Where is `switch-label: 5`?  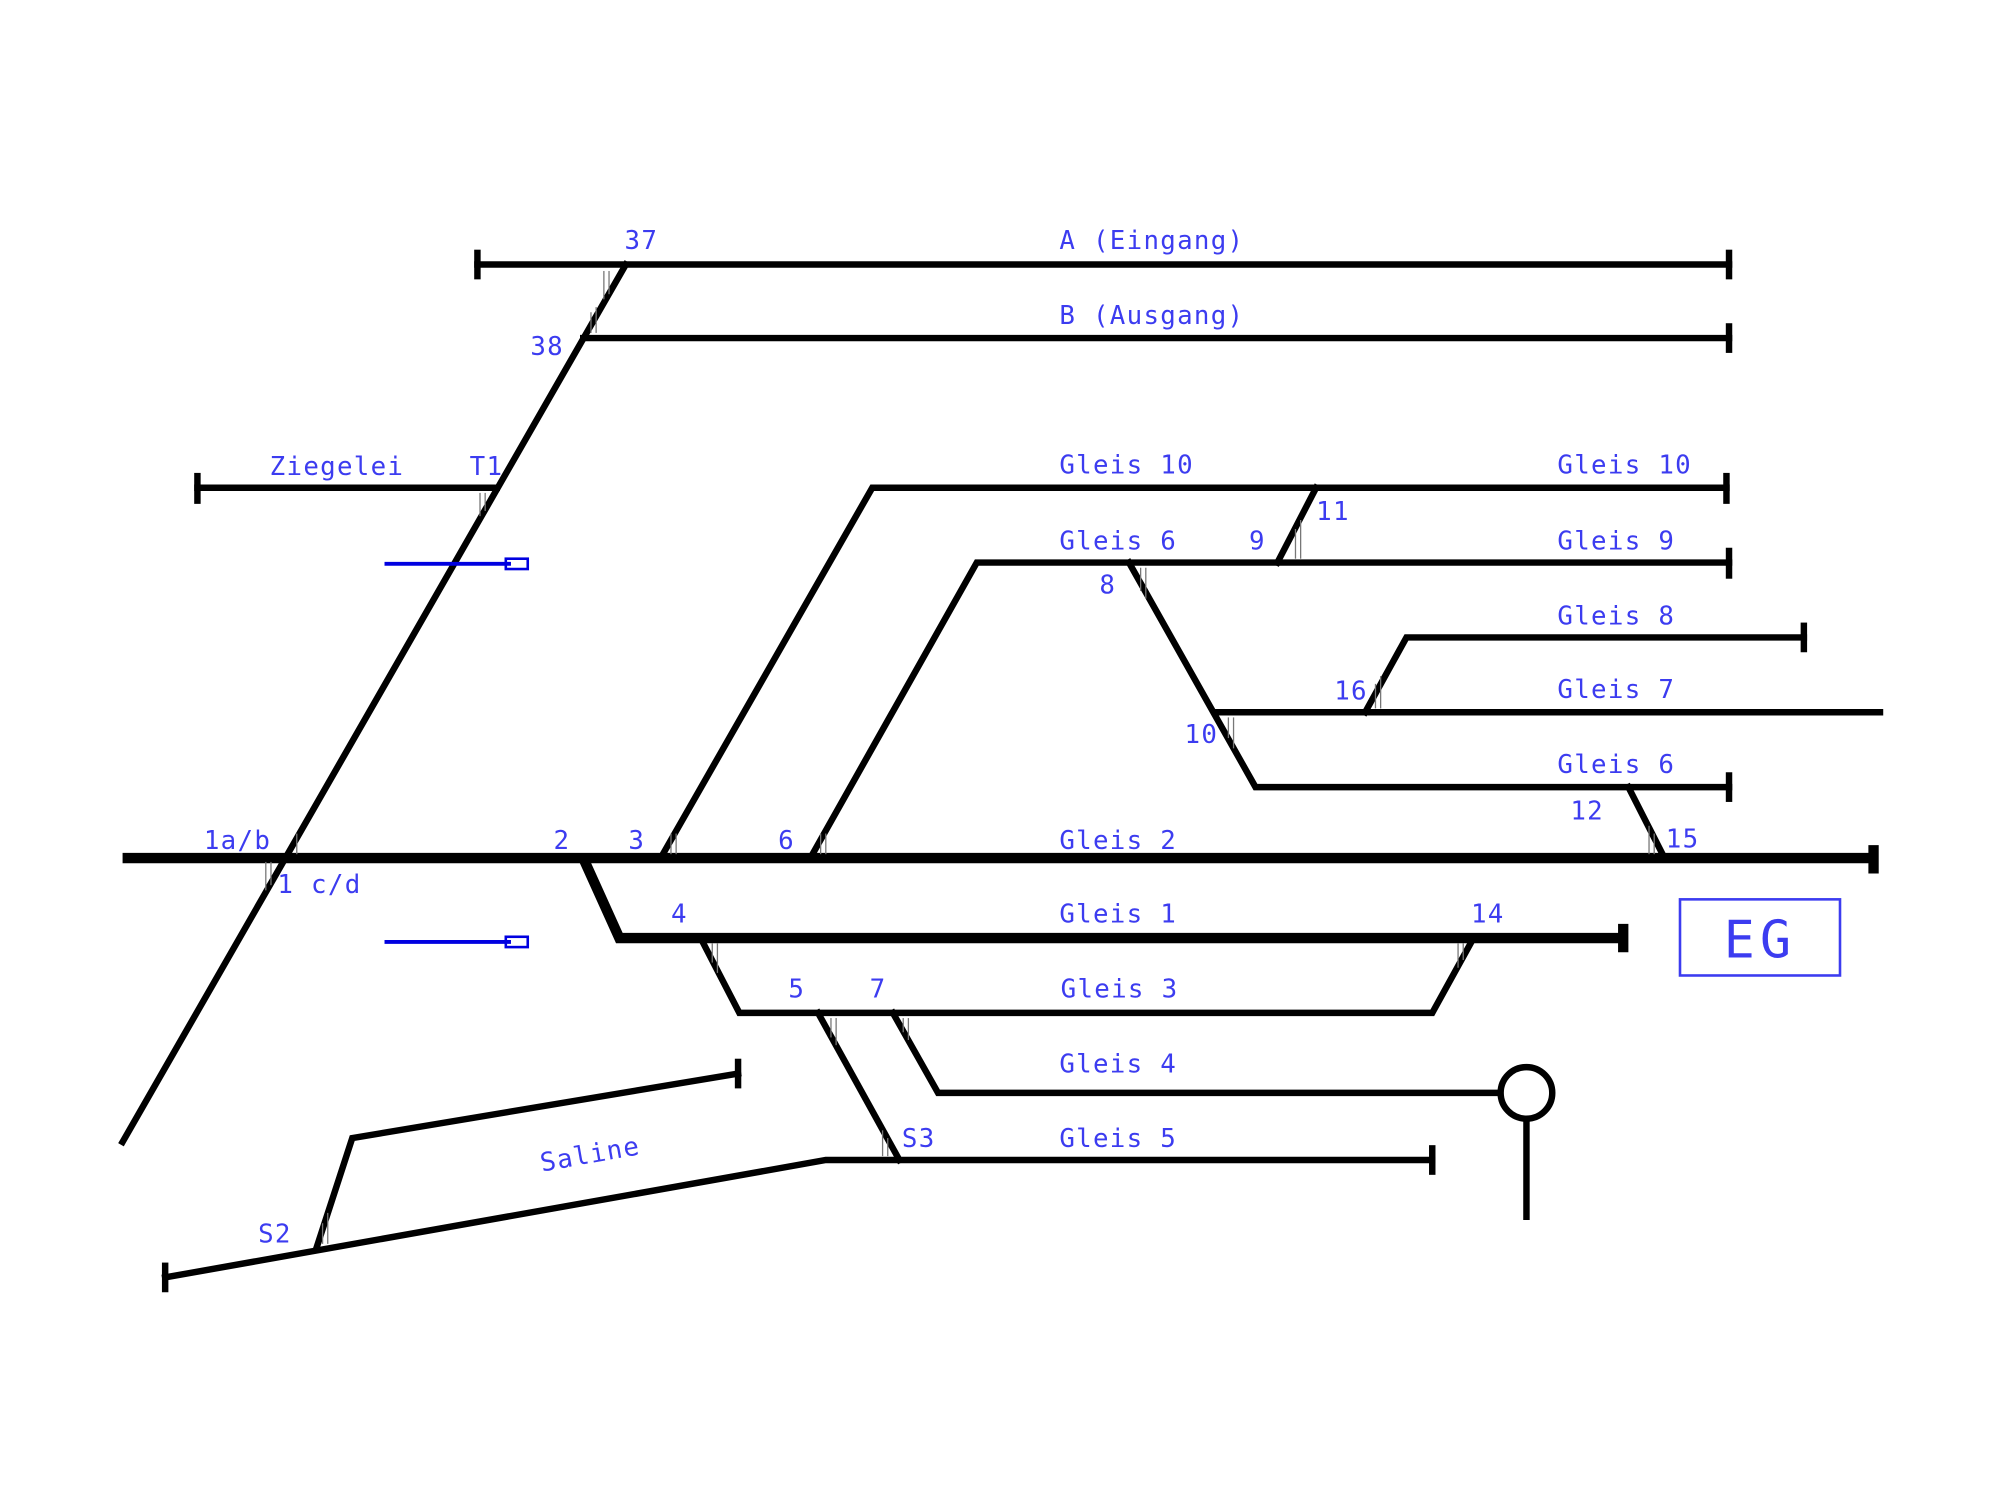 switch-label: 5 is located at coordinates (796, 989).